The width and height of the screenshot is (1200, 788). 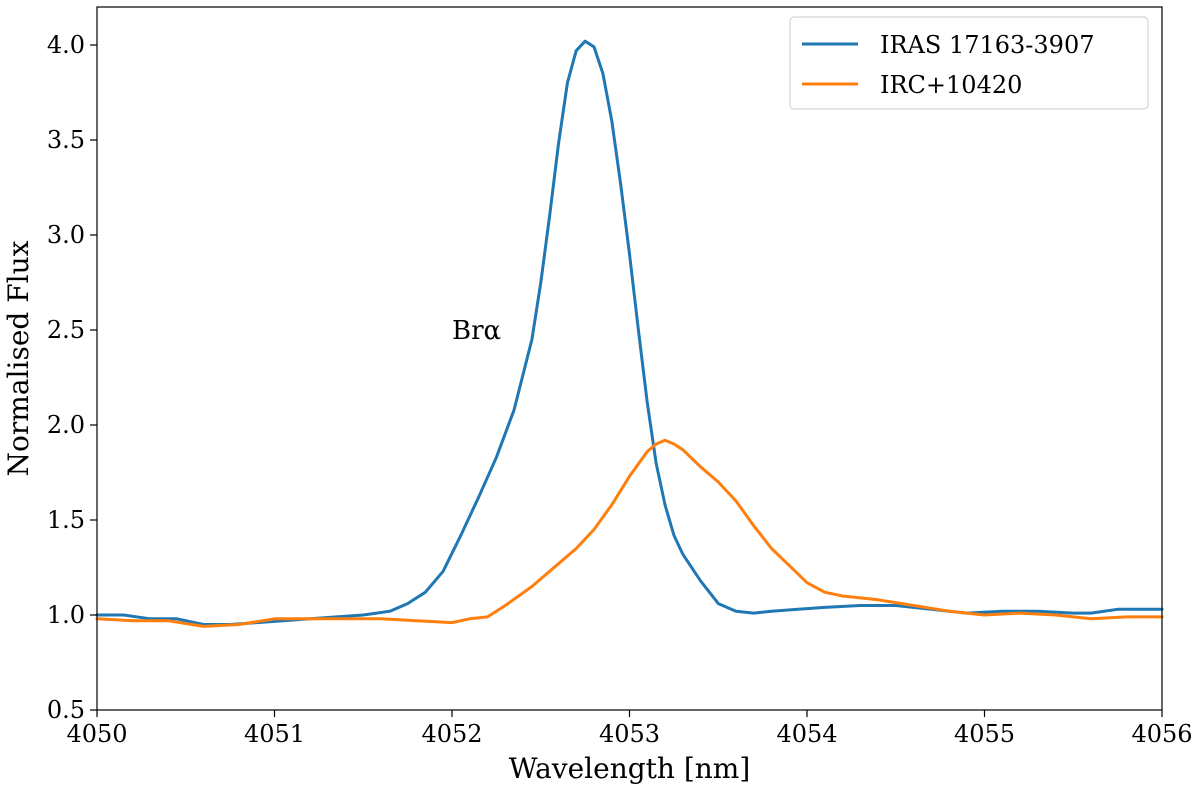 What do you see at coordinates (66, 710) in the screenshot?
I see `y-tick-label: 0.5` at bounding box center [66, 710].